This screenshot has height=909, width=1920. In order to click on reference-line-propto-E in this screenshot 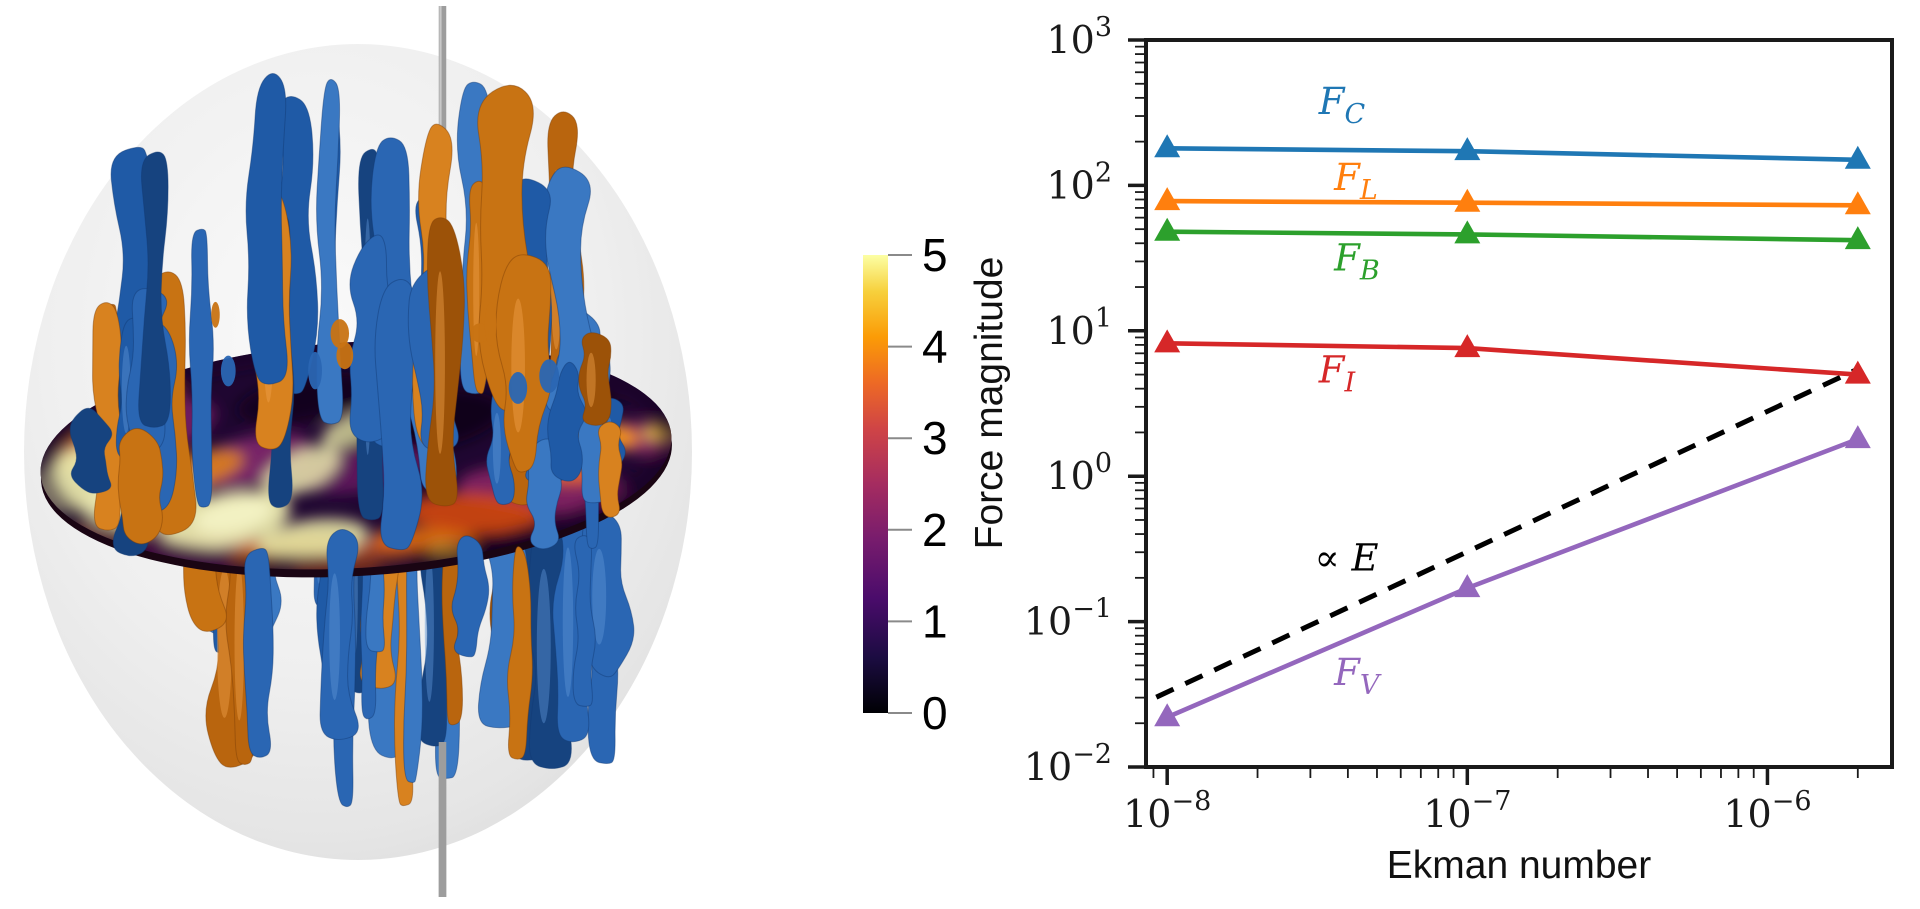, I will do `click(1507, 533)`.